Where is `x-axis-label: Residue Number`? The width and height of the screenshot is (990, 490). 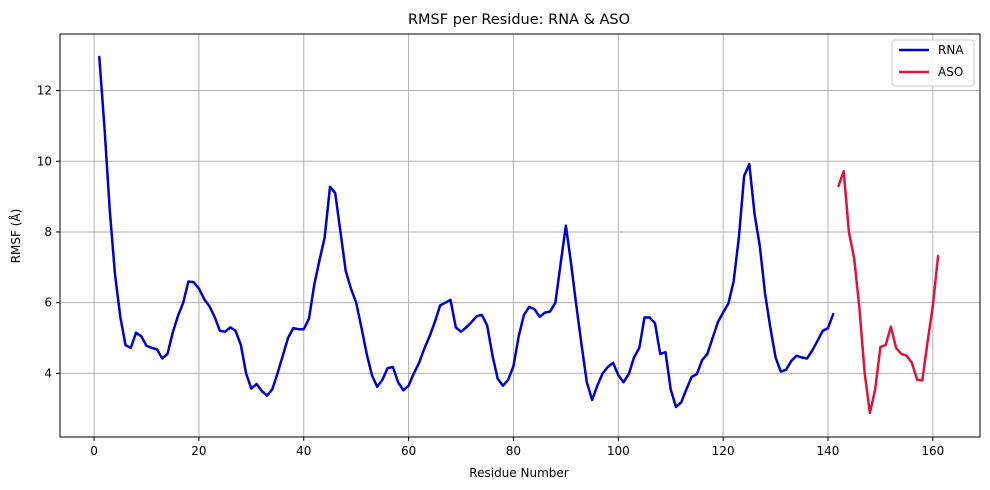 x-axis-label: Residue Number is located at coordinates (518, 473).